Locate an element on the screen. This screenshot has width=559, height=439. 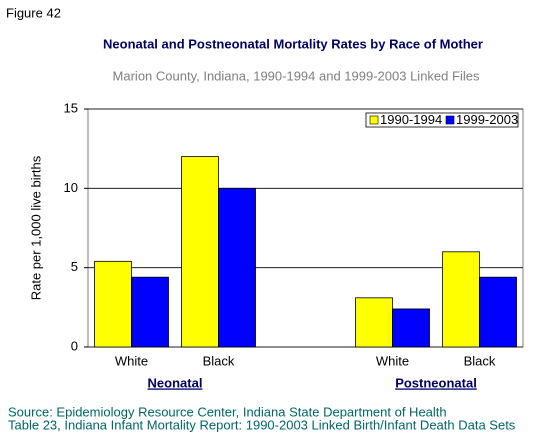
y-tick-label: 0 is located at coordinates (74, 345).